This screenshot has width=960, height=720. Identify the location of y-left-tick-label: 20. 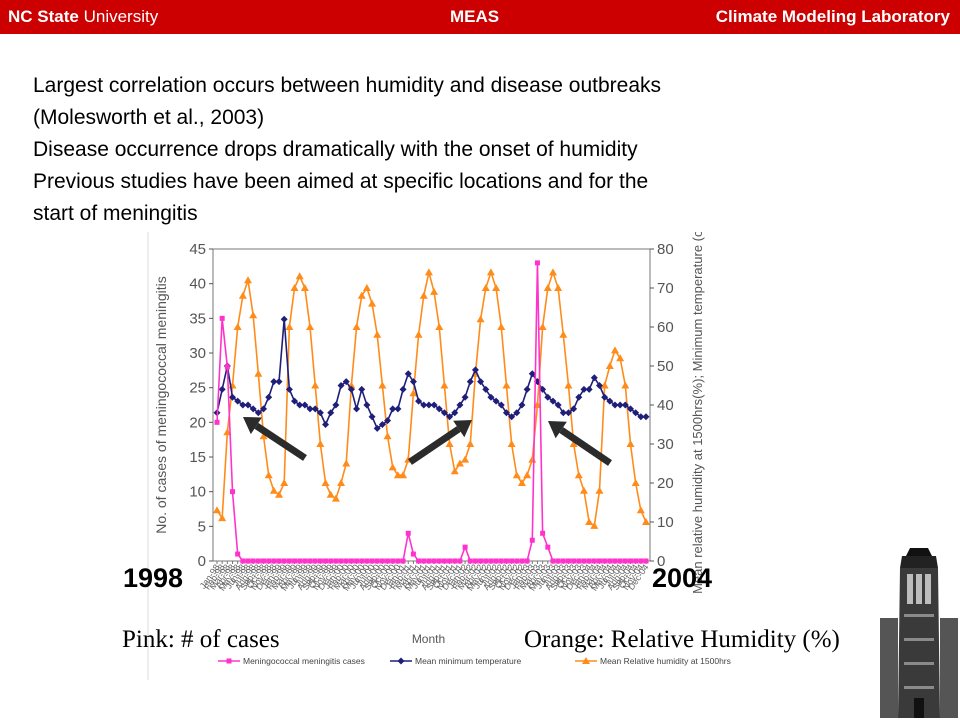
(197, 422).